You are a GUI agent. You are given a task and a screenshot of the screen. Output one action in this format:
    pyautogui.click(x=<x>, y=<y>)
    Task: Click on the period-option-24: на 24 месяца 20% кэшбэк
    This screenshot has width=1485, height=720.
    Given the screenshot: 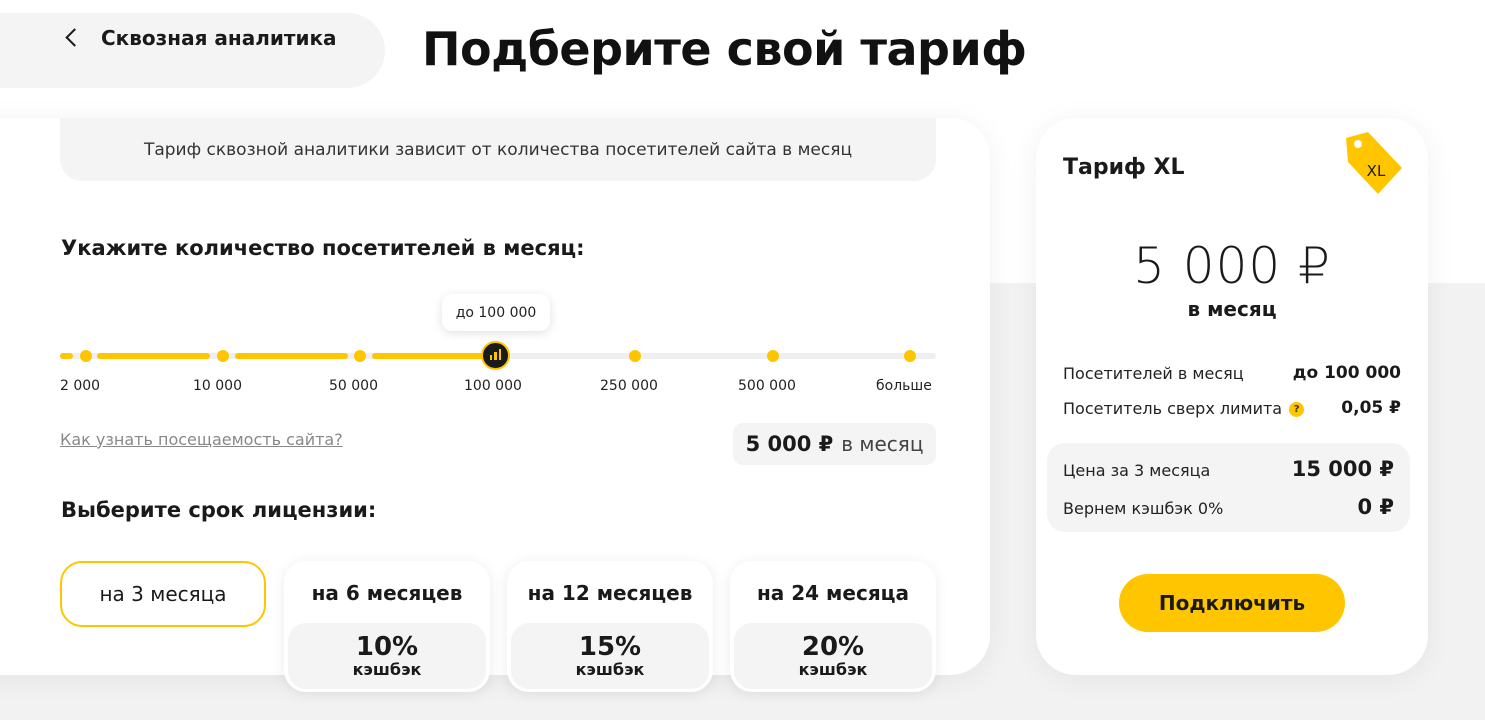 What is the action you would take?
    pyautogui.click(x=833, y=626)
    